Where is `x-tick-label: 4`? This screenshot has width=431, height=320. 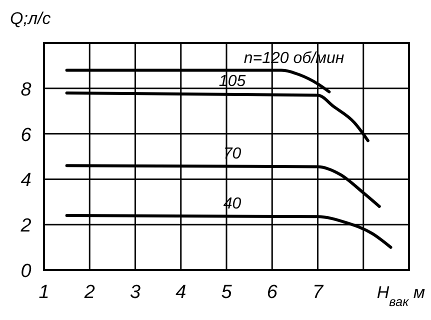 x-tick-label: 4 is located at coordinates (181, 292).